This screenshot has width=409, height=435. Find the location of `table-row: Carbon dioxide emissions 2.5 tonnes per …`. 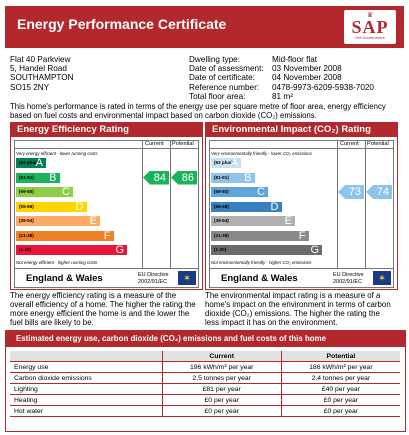

table-row: Carbon dioxide emissions 2.5 tonnes per … is located at coordinates (205, 378).